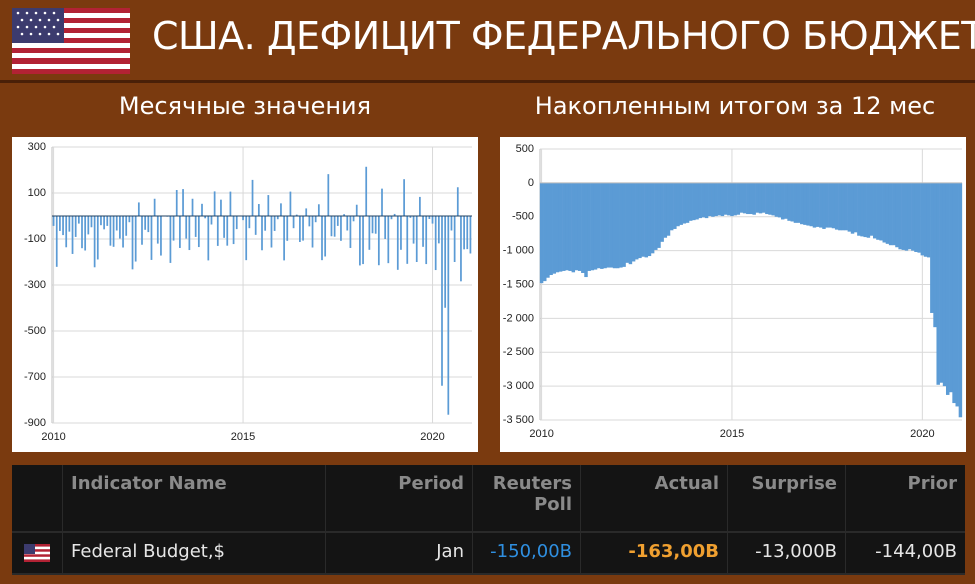  Describe the element at coordinates (35, 239) in the screenshot. I see `y-tick-label: -100` at that location.